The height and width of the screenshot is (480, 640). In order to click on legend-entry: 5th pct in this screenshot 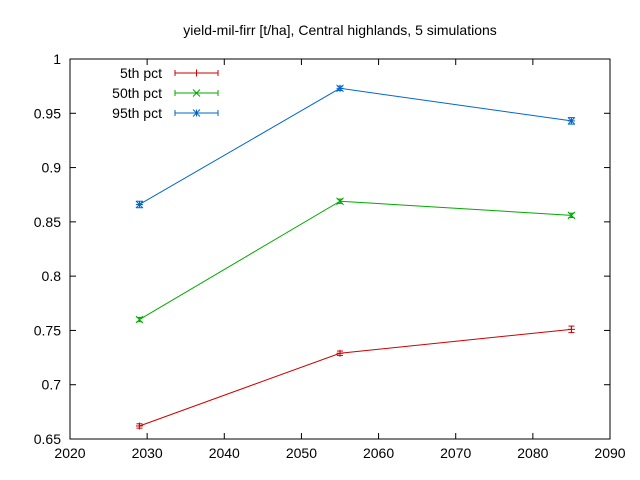, I will do `click(169, 73)`.